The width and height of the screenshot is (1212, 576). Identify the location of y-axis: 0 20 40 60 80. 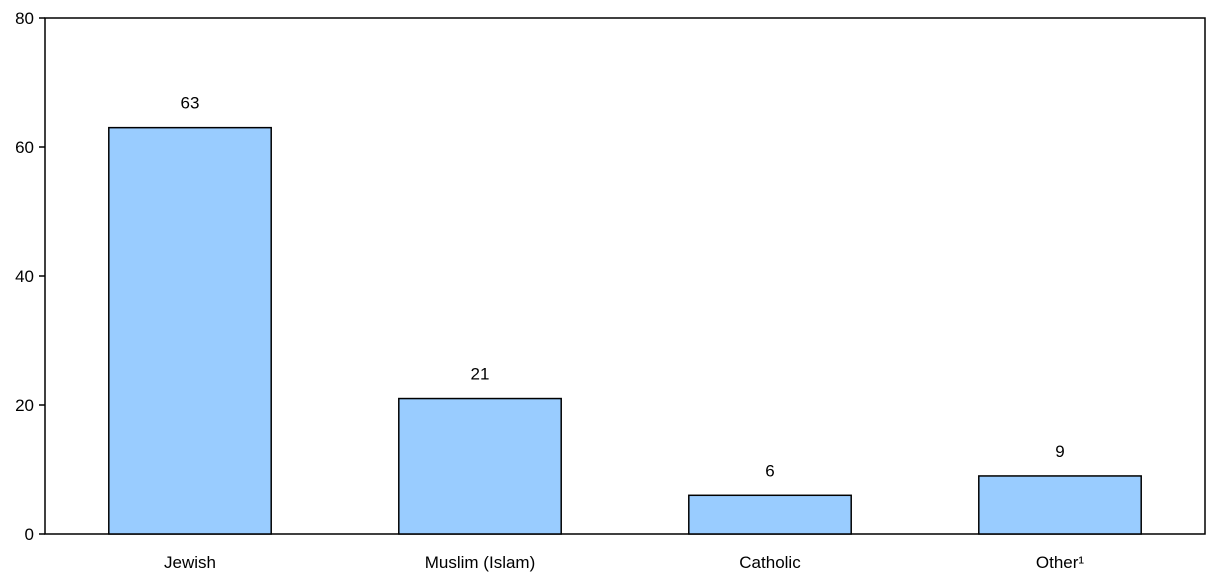
(30, 276).